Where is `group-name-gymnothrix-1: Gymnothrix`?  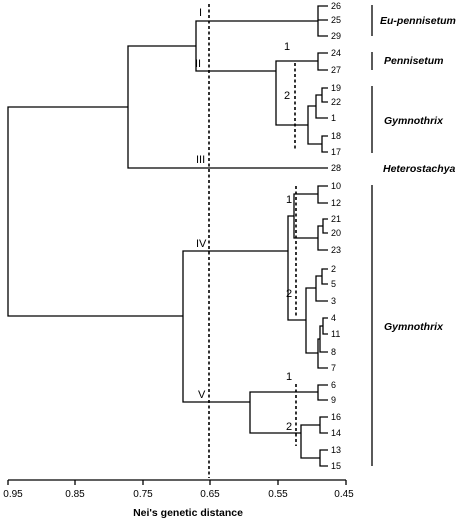
group-name-gymnothrix-1: Gymnothrix is located at coordinates (414, 121).